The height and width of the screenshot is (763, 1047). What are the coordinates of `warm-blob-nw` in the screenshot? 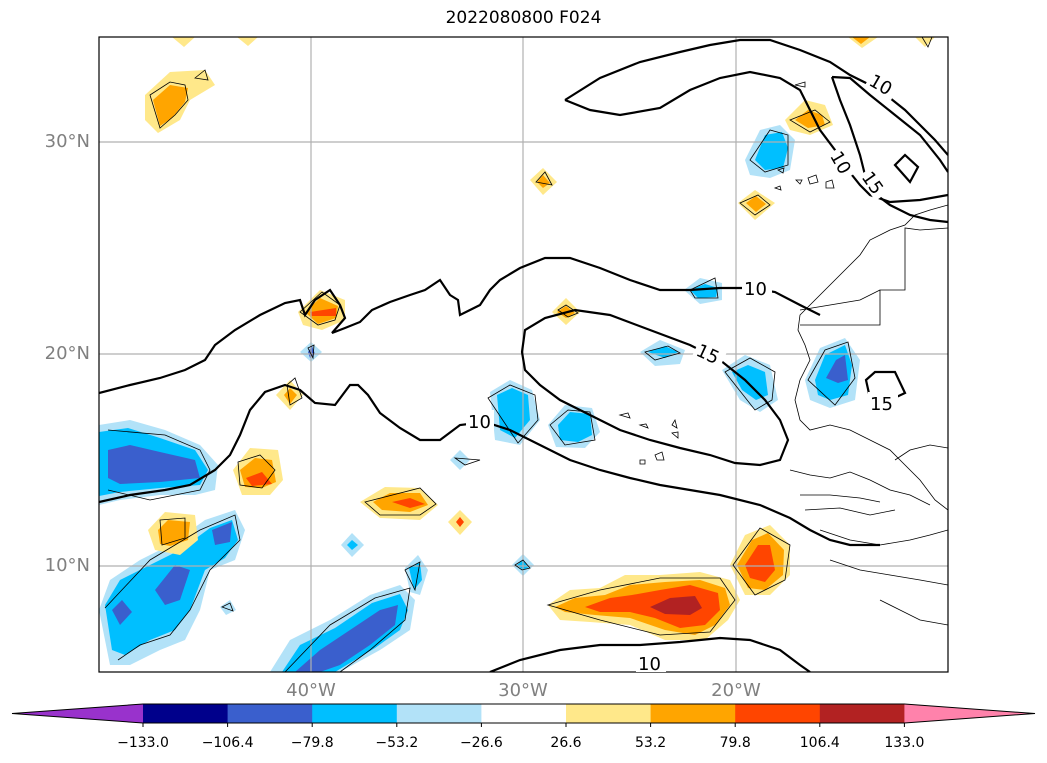 It's located at (180, 101).